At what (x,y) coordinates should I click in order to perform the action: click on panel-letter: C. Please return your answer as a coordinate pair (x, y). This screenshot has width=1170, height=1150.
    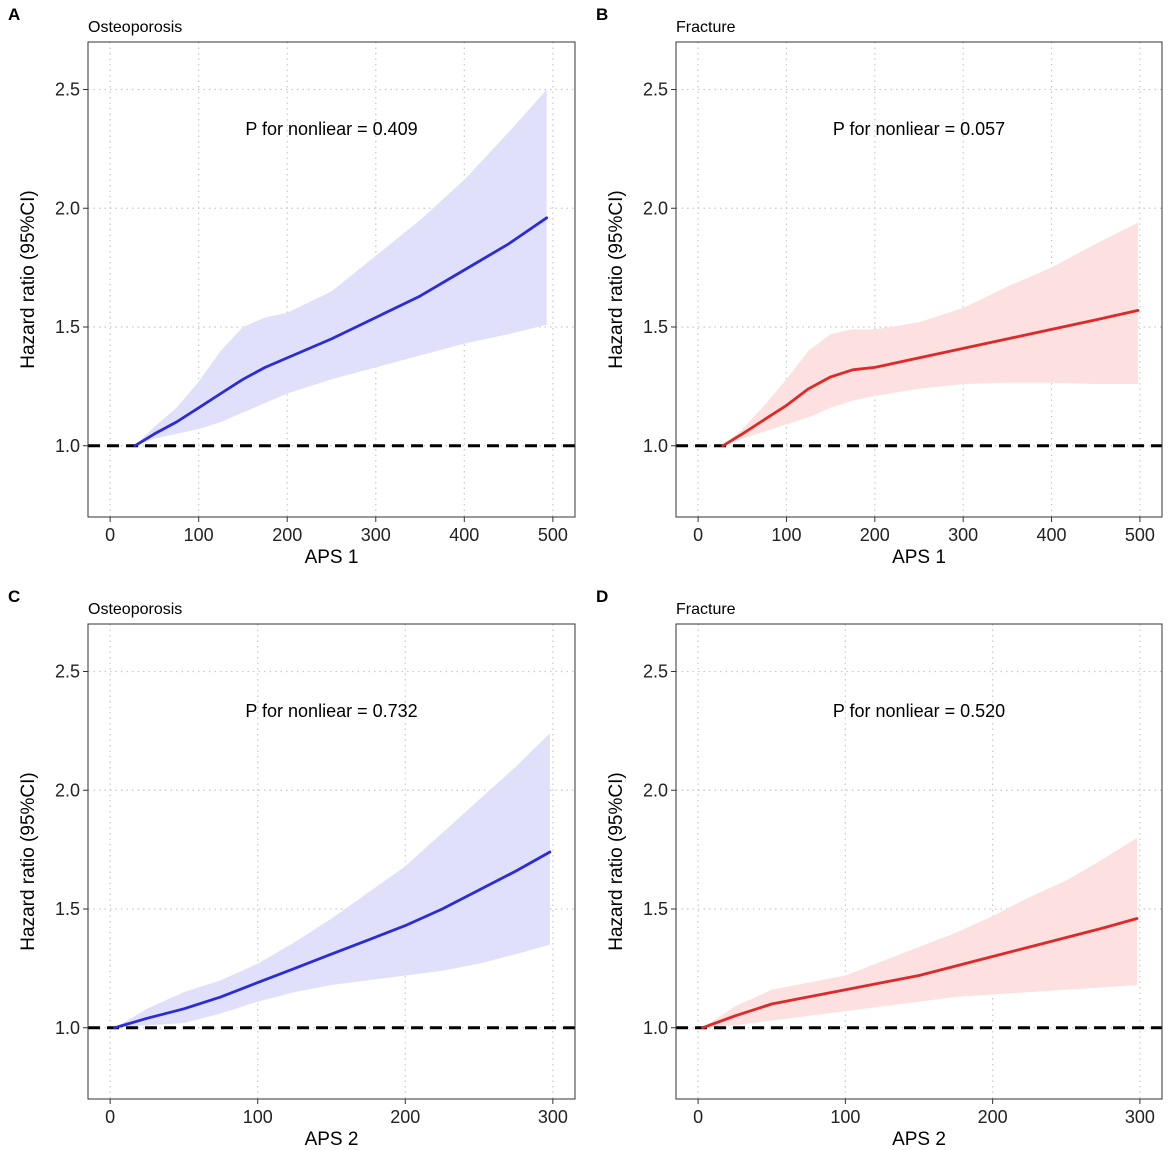
    Looking at the image, I should click on (14, 596).